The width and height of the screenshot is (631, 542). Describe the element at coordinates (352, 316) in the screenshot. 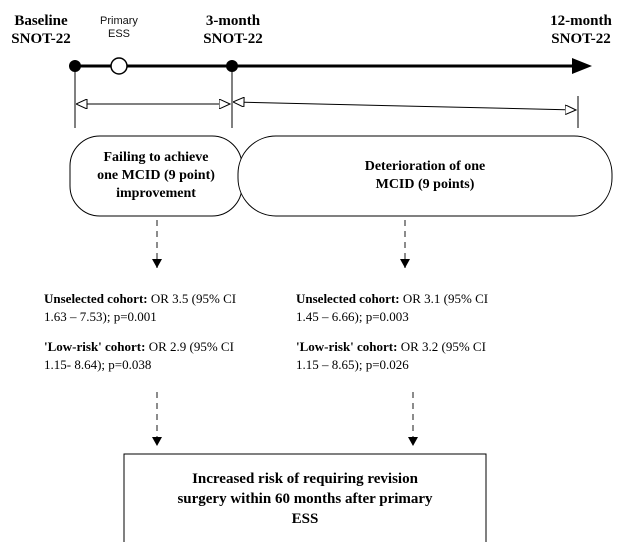

I see `stat-value-line2: 1.45 – 6.66); p=0.003` at that location.